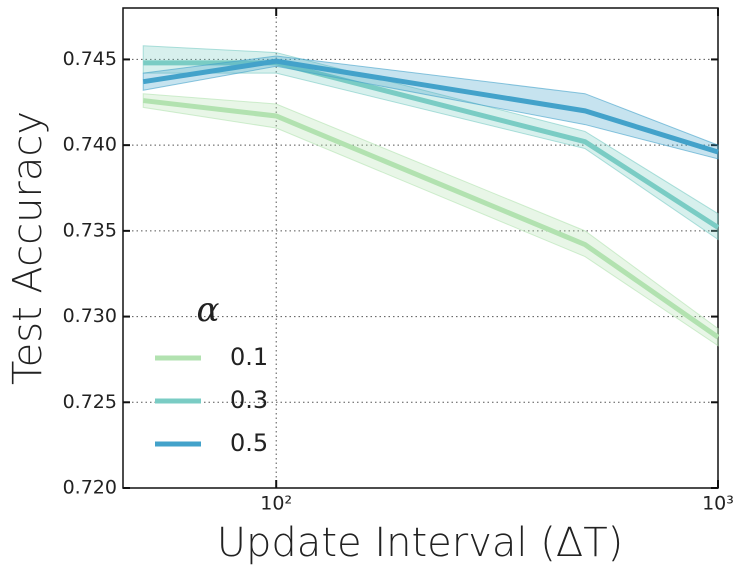 The height and width of the screenshot is (577, 747). Describe the element at coordinates (208, 310) in the screenshot. I see `legend-title: α` at that location.